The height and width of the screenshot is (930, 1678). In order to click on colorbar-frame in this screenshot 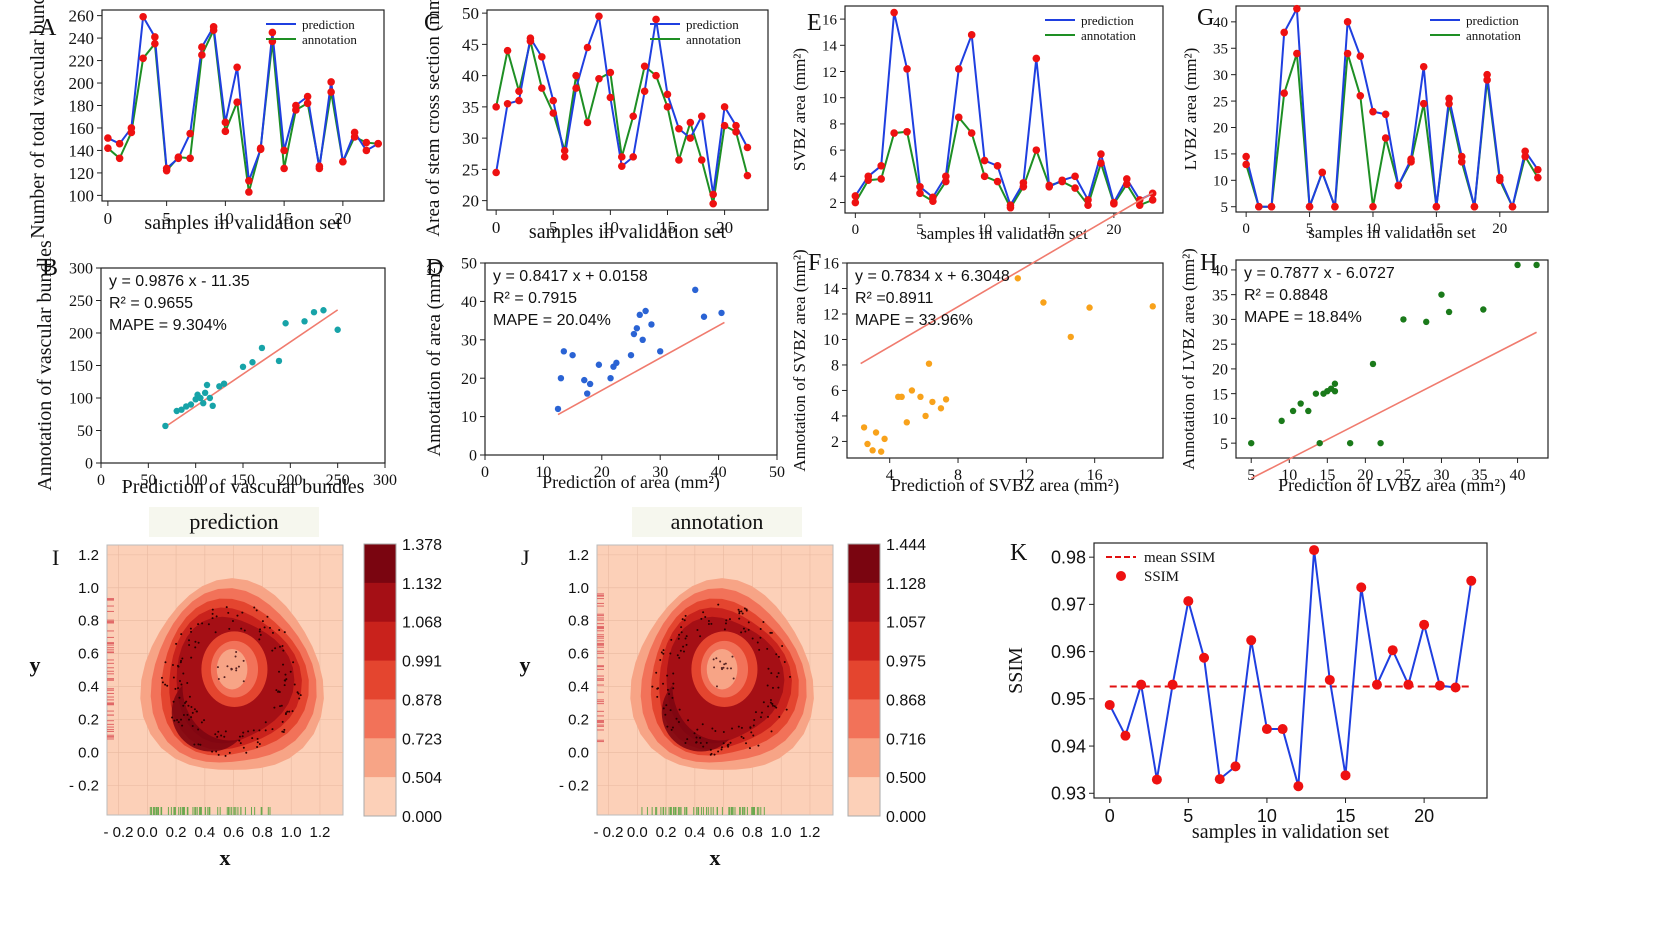, I will do `click(864, 680)`.